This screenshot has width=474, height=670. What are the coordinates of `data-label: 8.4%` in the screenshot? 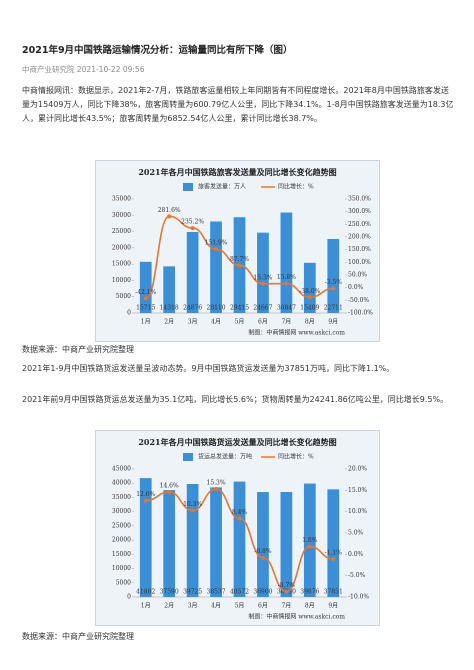 It's located at (240, 512).